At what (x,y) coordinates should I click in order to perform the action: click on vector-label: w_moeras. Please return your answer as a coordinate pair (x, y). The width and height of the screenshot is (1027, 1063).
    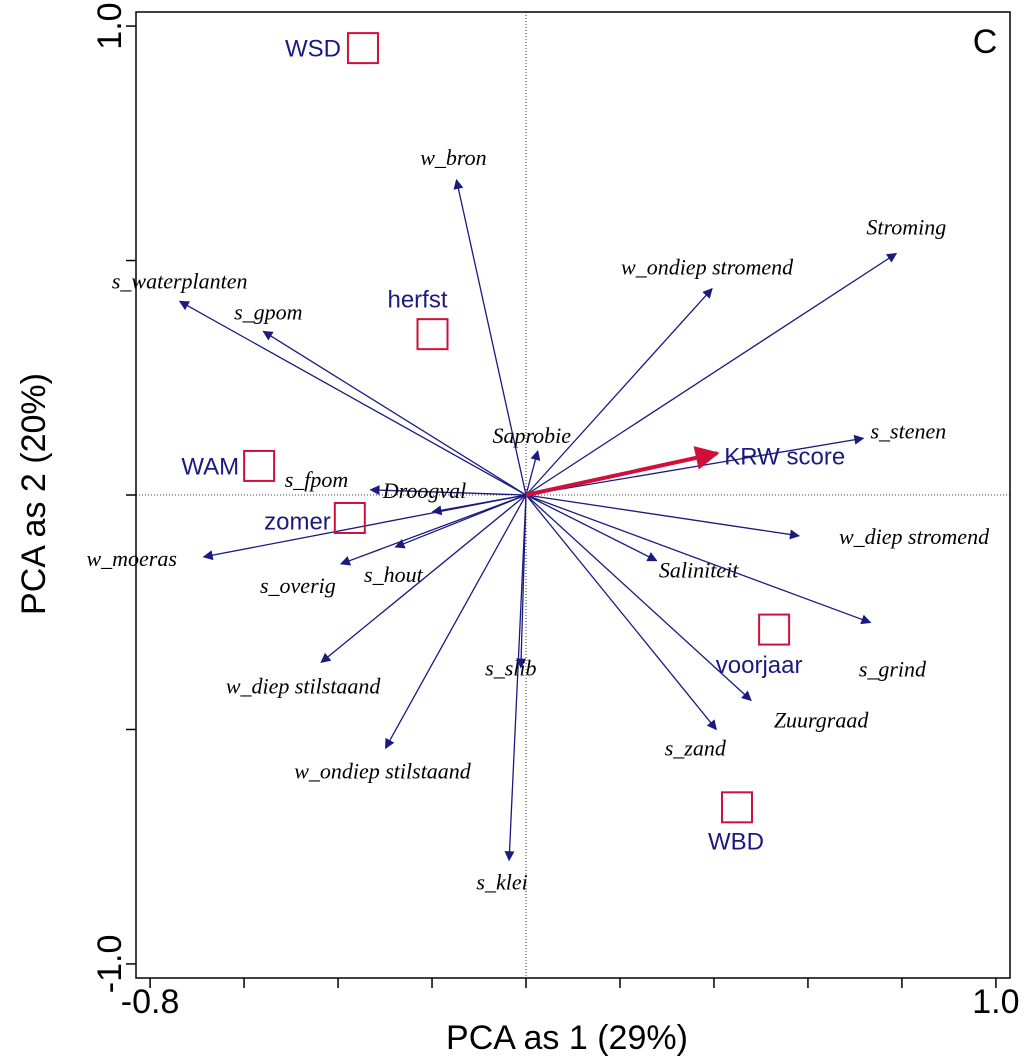
    Looking at the image, I should click on (131, 558).